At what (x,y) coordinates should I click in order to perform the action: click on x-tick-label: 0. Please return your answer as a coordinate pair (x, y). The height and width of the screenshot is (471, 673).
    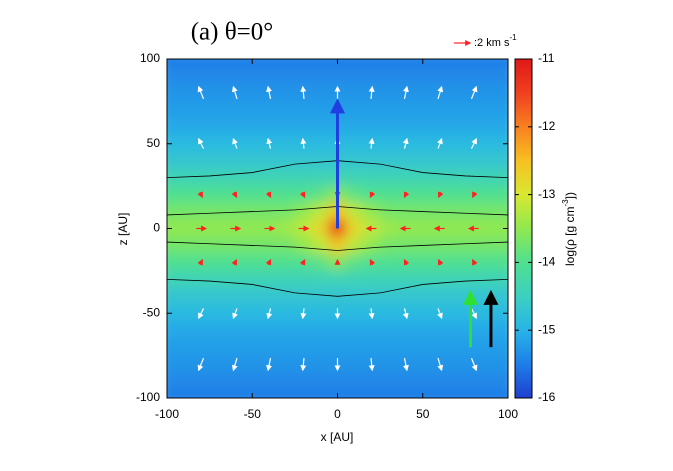
    Looking at the image, I should click on (337, 414).